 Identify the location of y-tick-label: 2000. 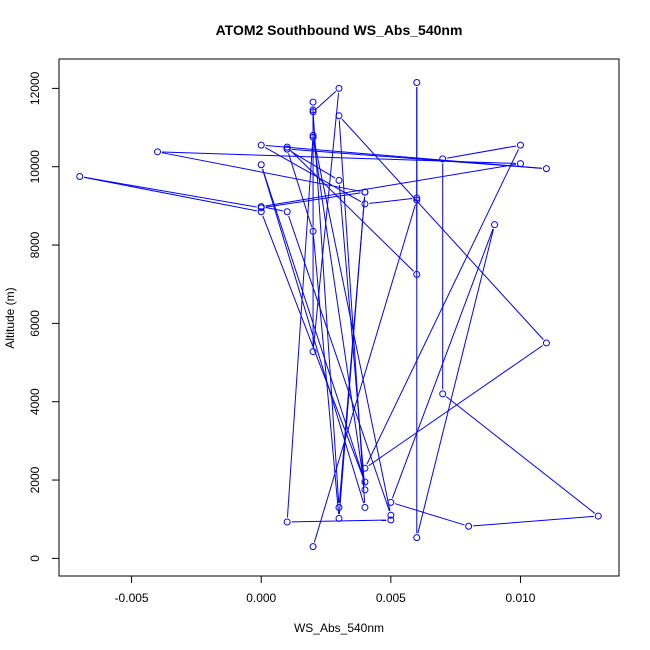
(35, 479).